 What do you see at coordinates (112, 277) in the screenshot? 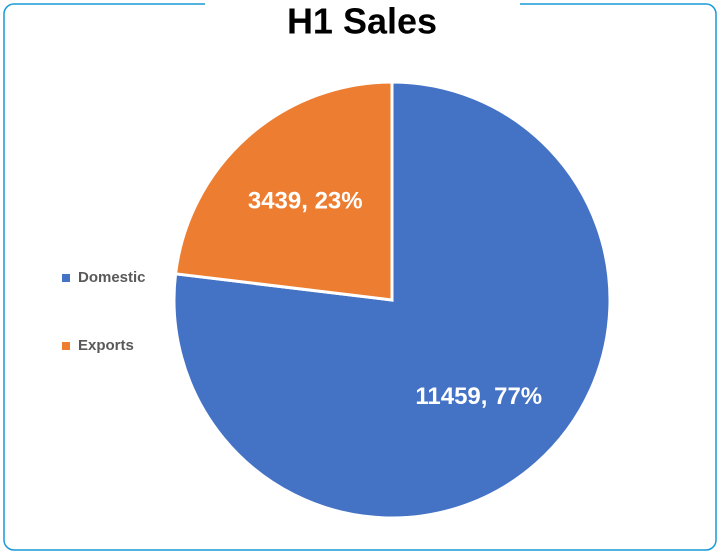
I see `legend-label: Domestic` at bounding box center [112, 277].